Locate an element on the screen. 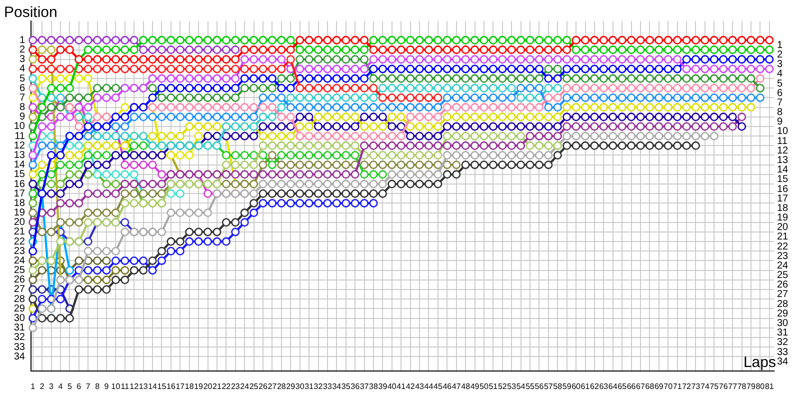 The image size is (800, 400). y-tick-label: 19 is located at coordinates (20, 213).